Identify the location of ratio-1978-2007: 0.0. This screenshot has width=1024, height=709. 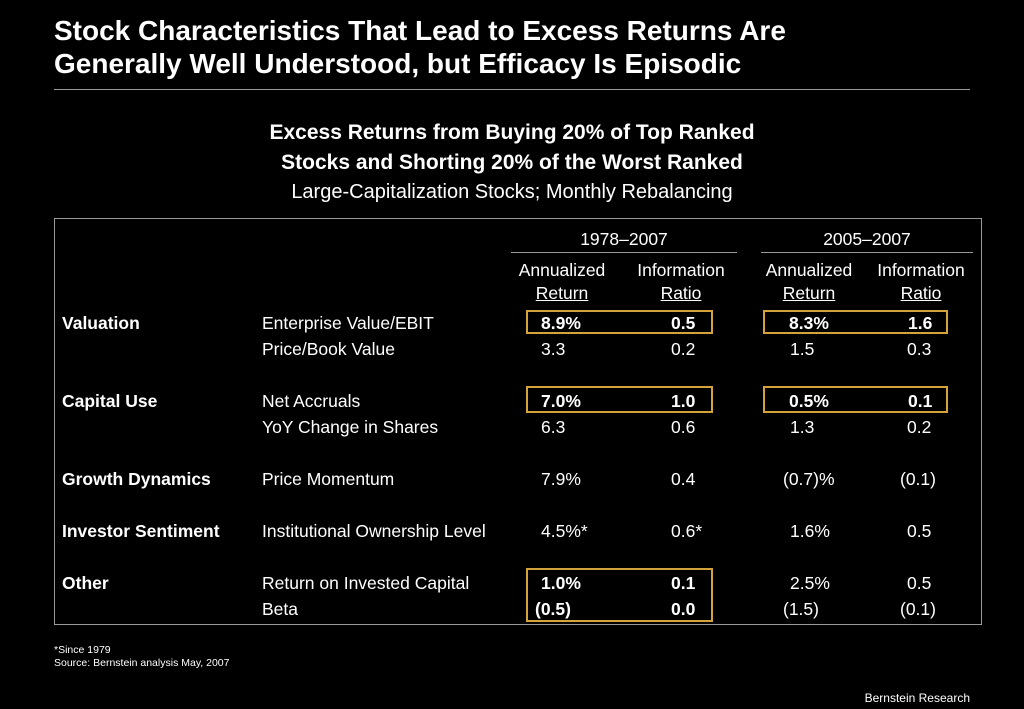
(683, 609).